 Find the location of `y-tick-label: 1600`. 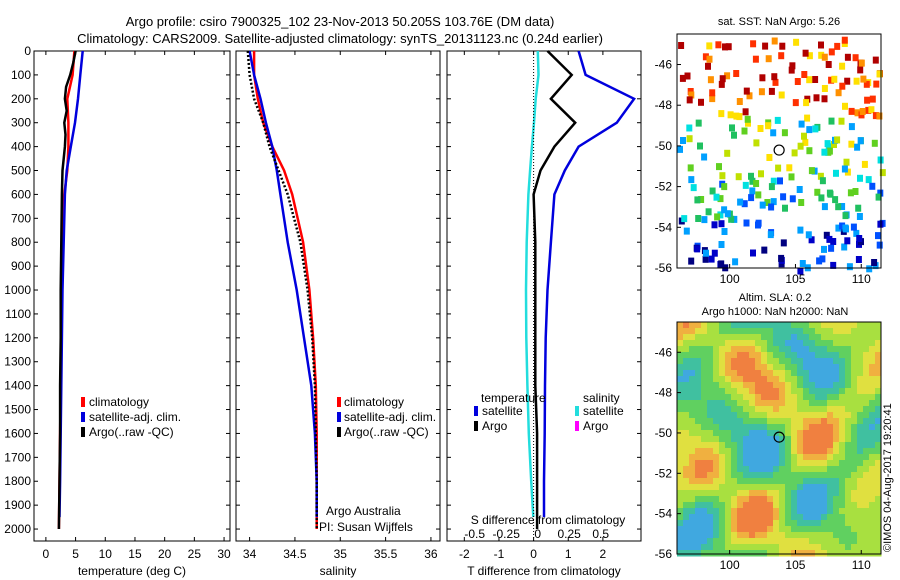

y-tick-label: 1600 is located at coordinates (17, 433).